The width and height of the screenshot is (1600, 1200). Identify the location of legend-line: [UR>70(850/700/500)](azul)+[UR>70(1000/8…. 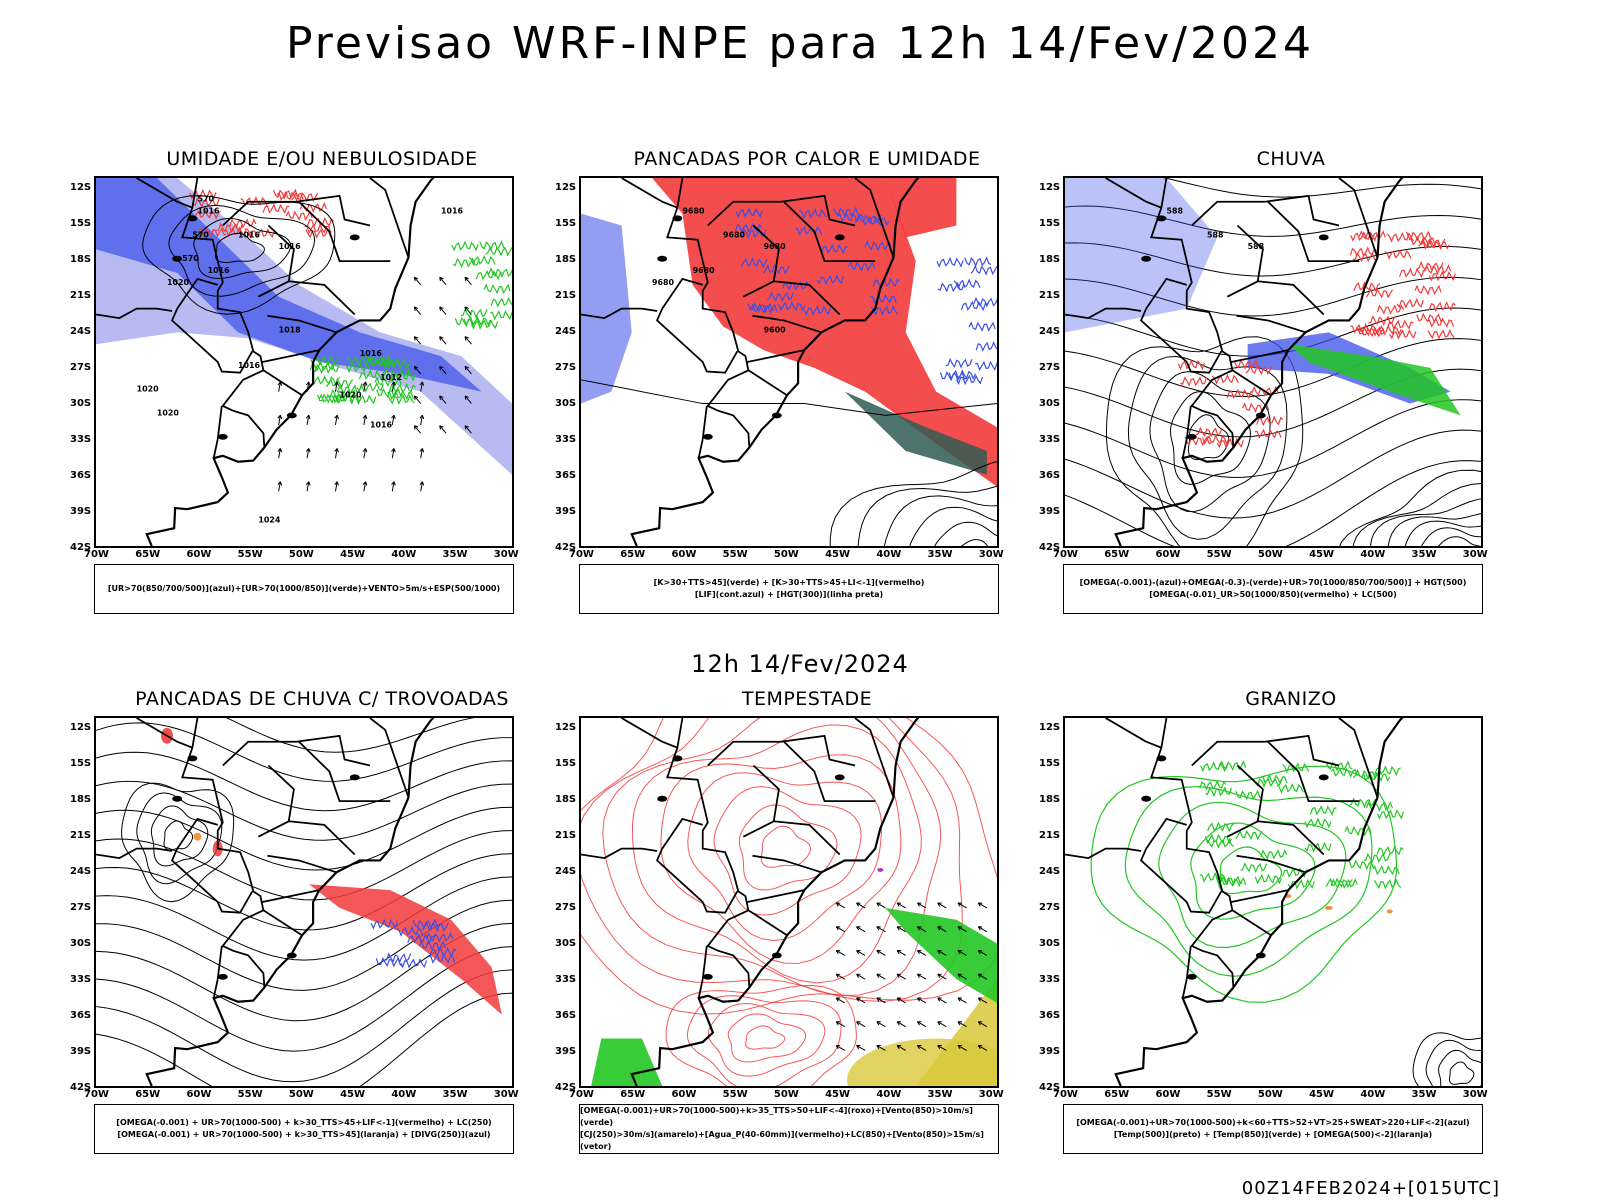
(304, 588).